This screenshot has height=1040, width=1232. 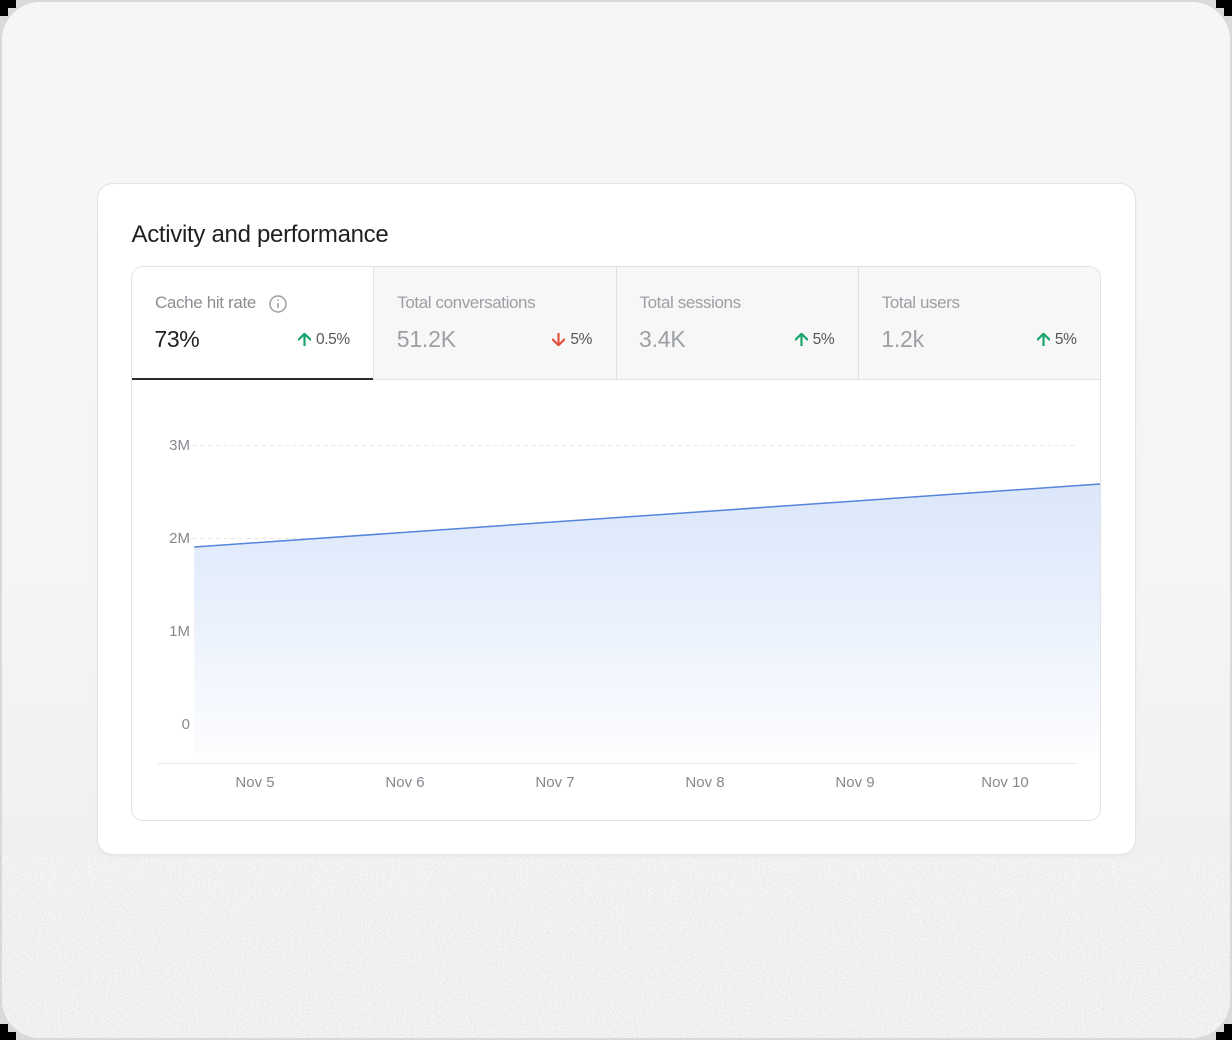 I want to click on svg-text: Nov 6, so click(x=404, y=782).